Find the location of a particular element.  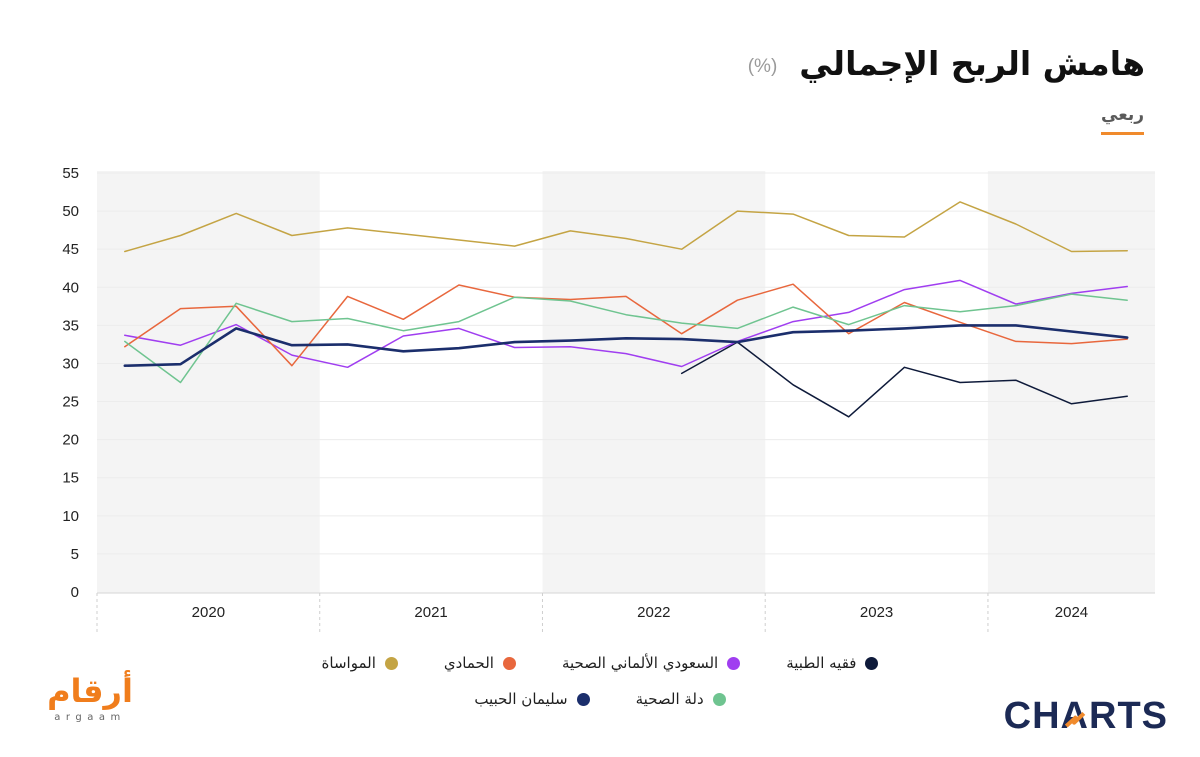

legend-item: فقيه الطبية is located at coordinates (832, 663).